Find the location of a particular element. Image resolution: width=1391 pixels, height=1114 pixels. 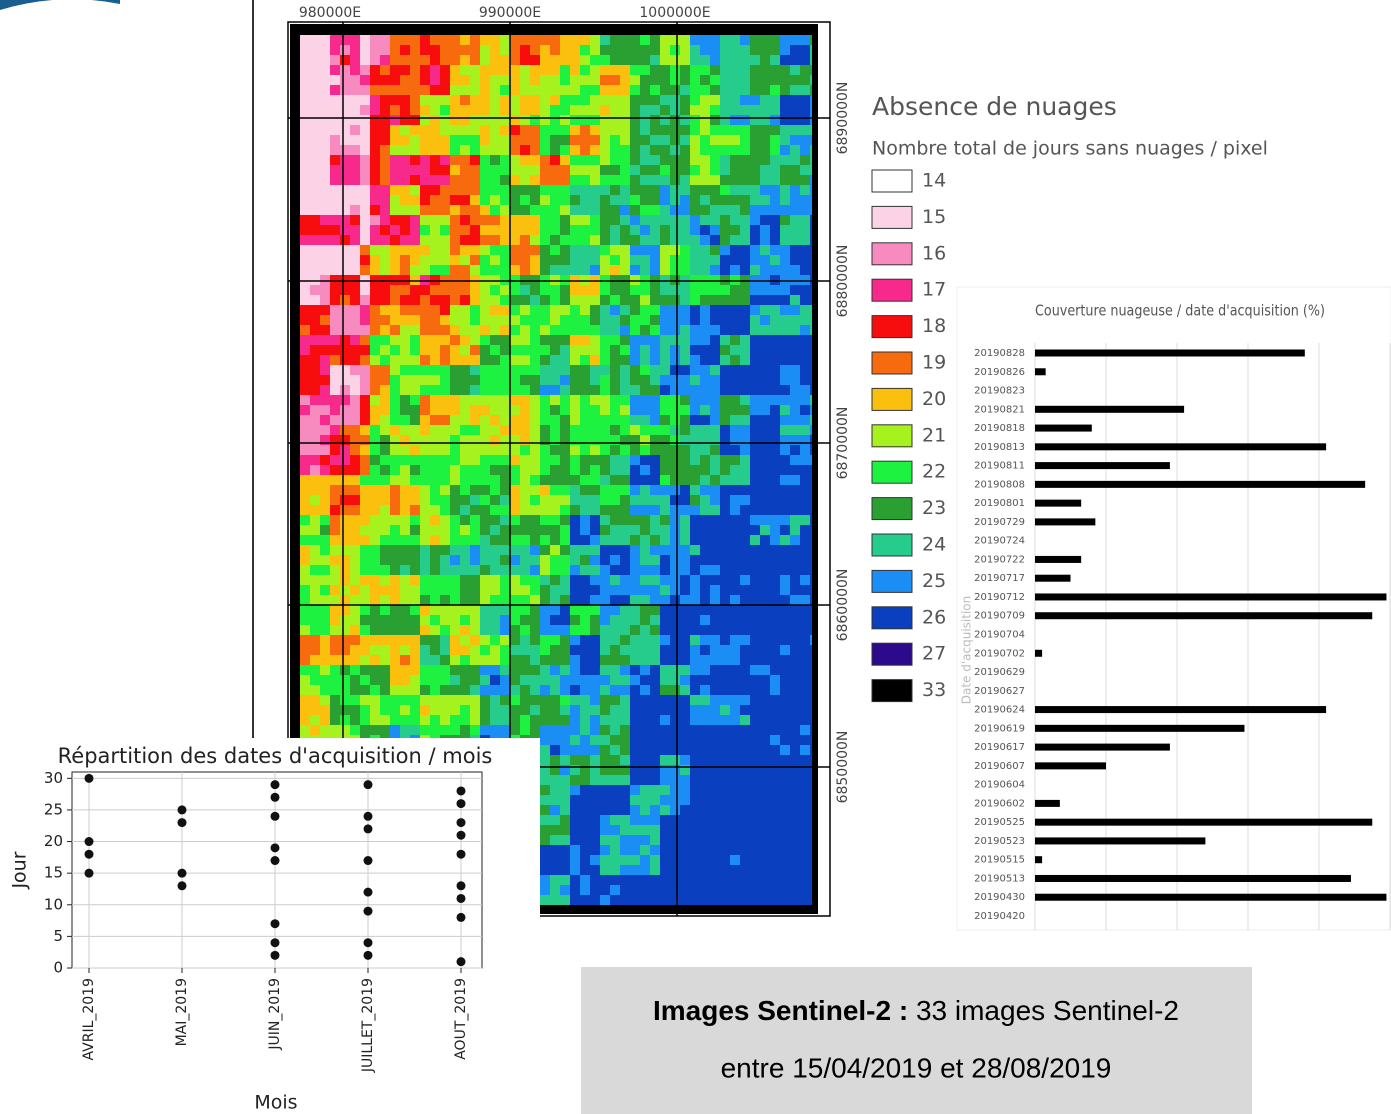

legend-label: 33 is located at coordinates (934, 690).